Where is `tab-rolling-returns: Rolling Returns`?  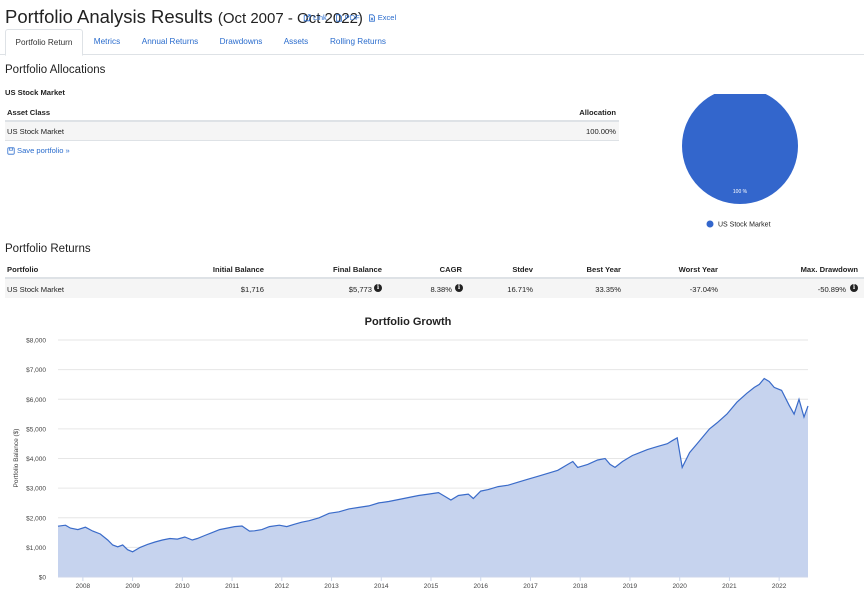
tab-rolling-returns: Rolling Returns is located at coordinates (358, 41).